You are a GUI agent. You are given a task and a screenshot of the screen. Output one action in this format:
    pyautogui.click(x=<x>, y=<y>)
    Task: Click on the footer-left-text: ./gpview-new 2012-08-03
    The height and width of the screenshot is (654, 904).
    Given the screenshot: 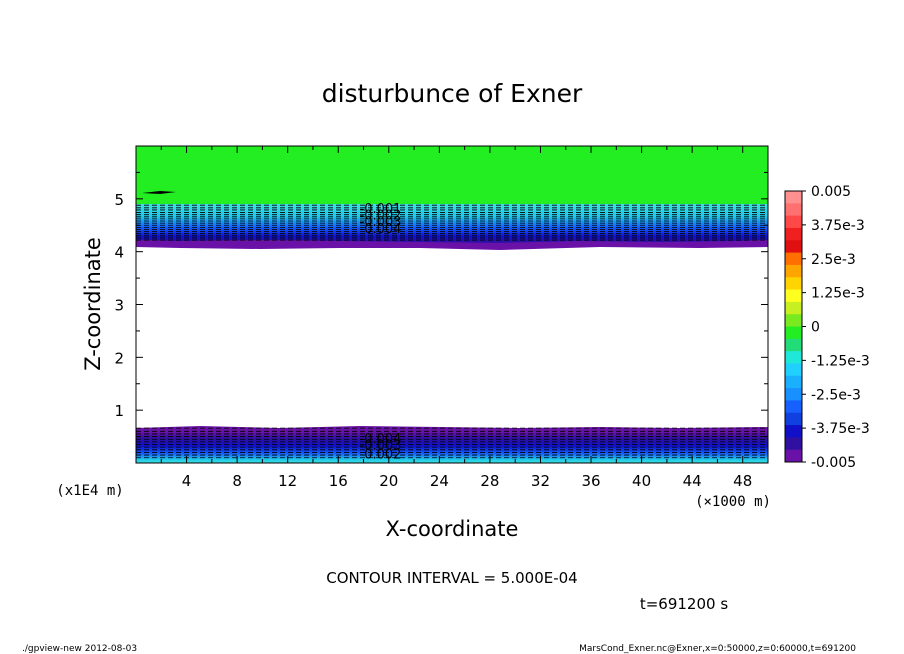 What is the action you would take?
    pyautogui.click(x=79, y=649)
    